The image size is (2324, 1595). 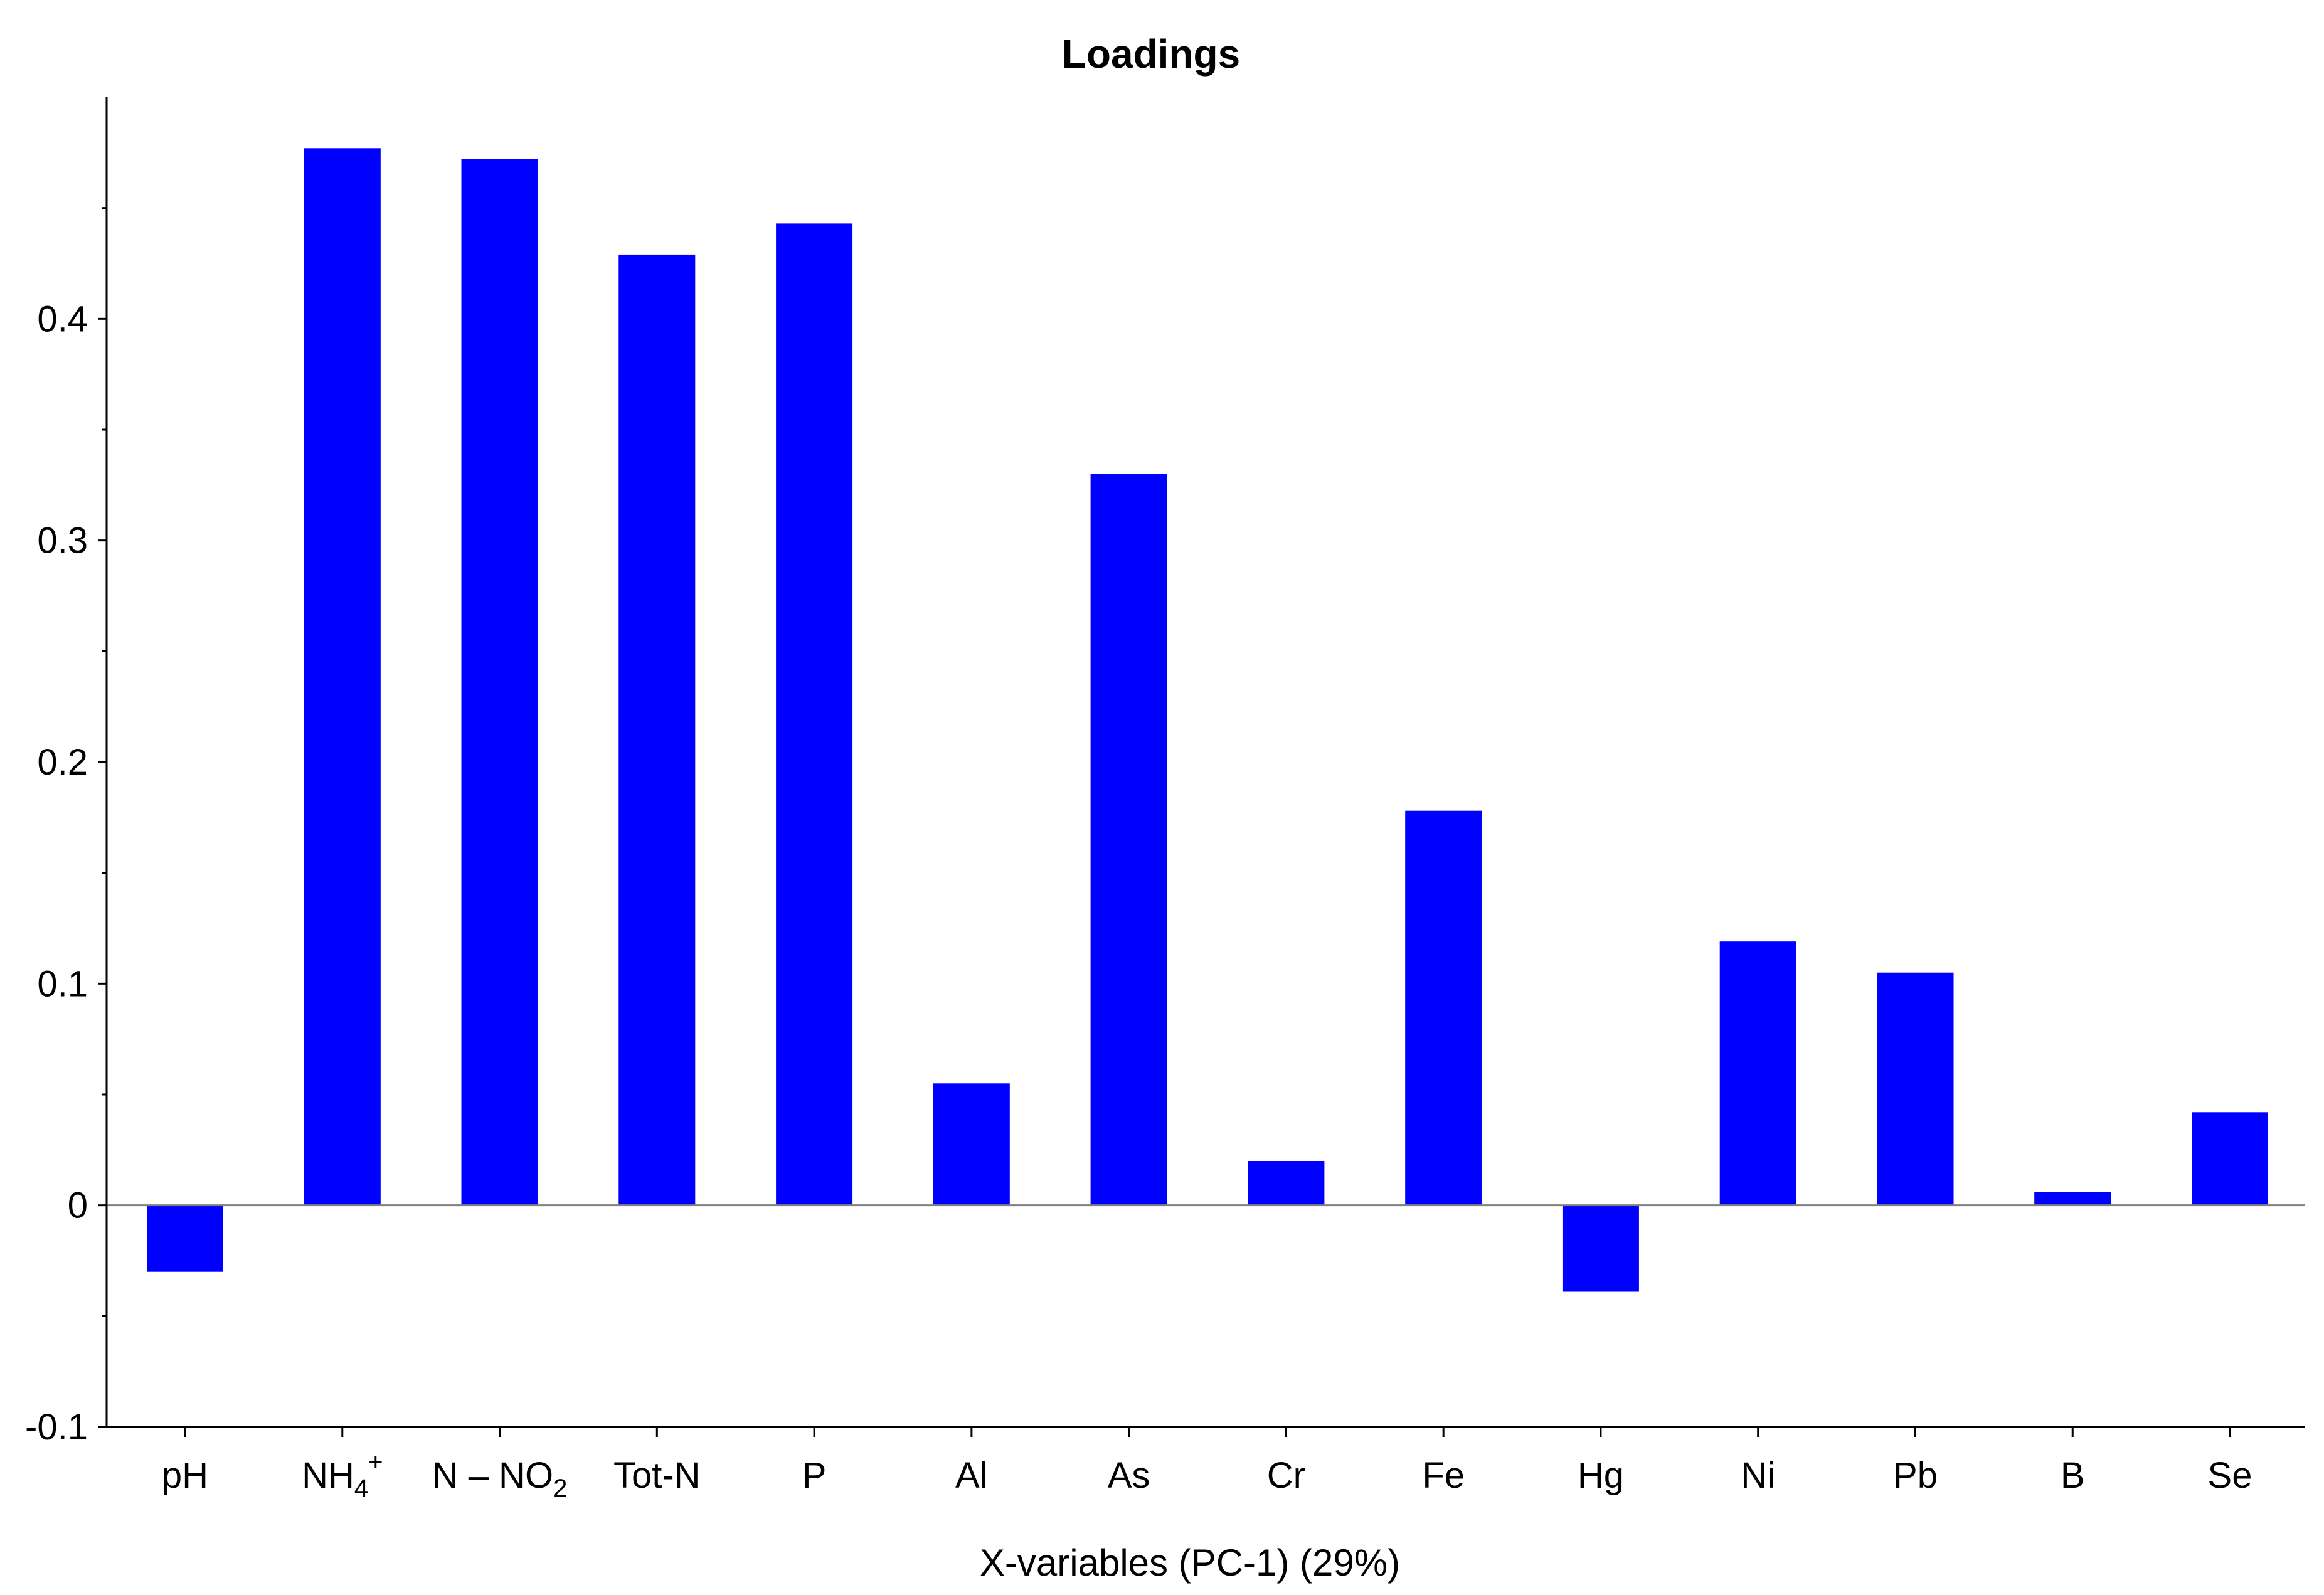 I want to click on y-tick-label: 0.4, so click(x=63, y=319).